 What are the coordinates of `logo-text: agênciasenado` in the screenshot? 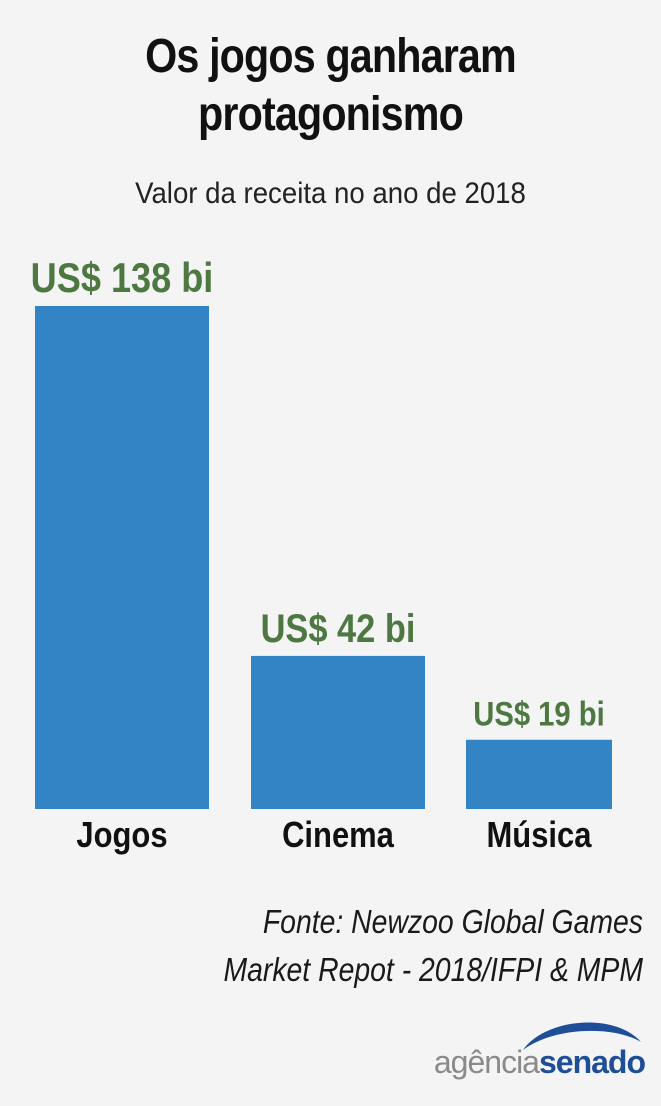 It's located at (539, 1062).